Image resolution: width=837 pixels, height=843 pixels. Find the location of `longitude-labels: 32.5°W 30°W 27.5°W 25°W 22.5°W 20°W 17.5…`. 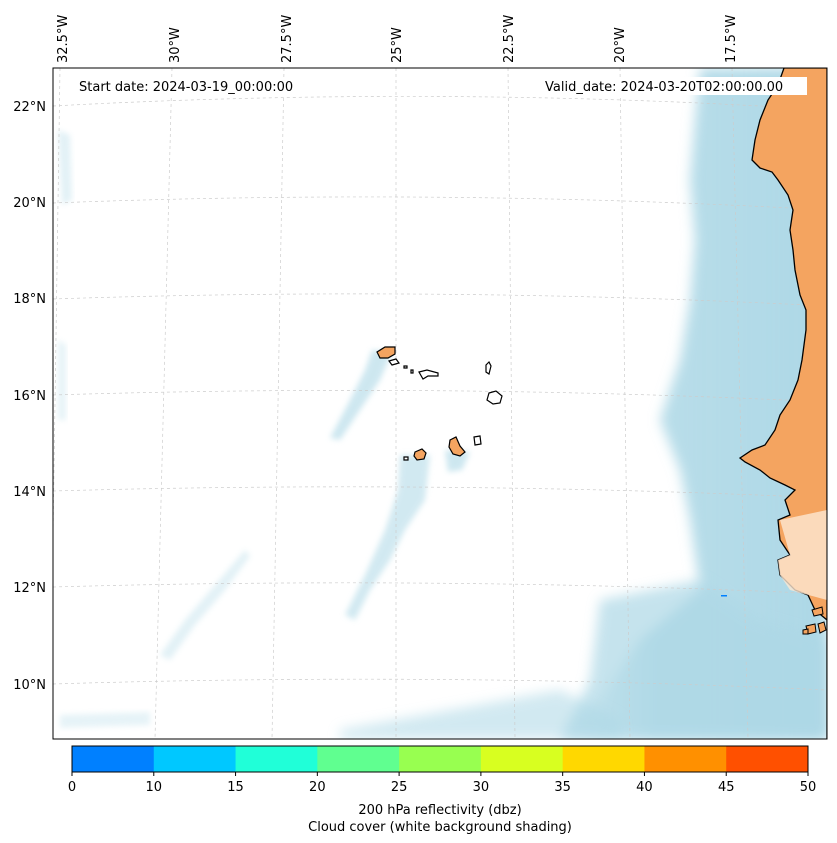

longitude-labels: 32.5°W 30°W 27.5°W 25°W 22.5°W 20°W 17.5… is located at coordinates (397, 39).